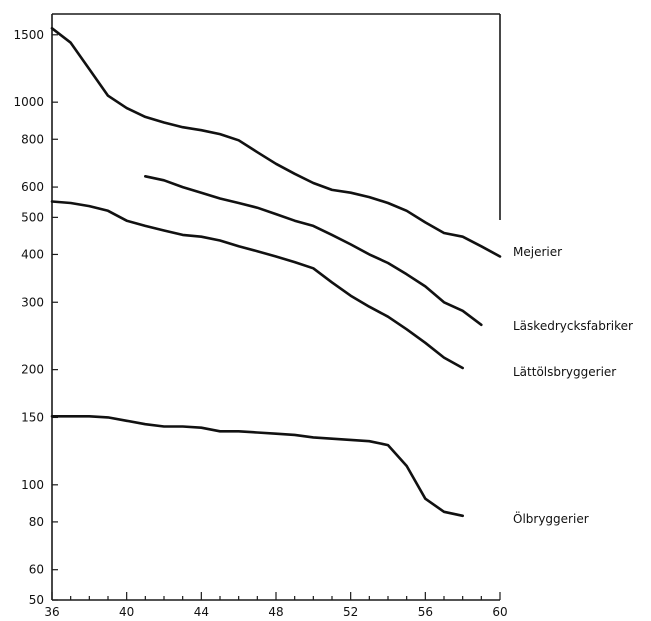  I want to click on x-axis: 36 40 44 48 52 56 60, so click(276, 605).